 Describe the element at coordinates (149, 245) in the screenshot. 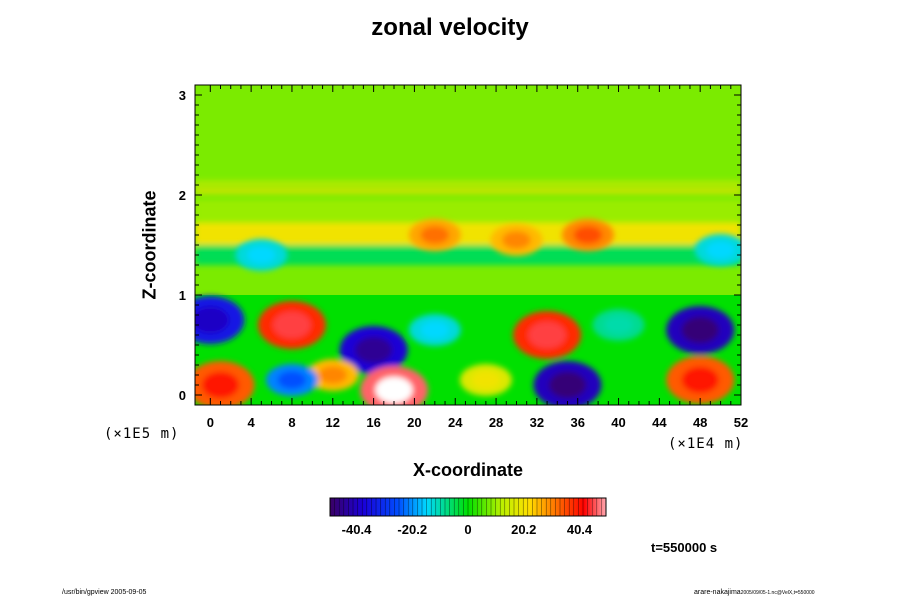

I see `y-axis-label: Z-coordinate` at that location.